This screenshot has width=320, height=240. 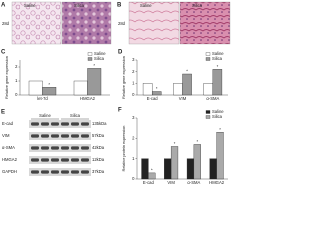 What do you see at coordinates (120, 111) in the screenshot?
I see `panel-label: F` at bounding box center [120, 111].